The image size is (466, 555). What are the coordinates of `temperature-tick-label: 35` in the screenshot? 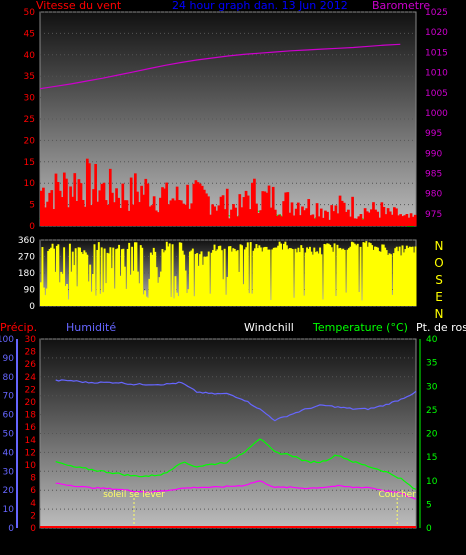 It's located at (431, 364).